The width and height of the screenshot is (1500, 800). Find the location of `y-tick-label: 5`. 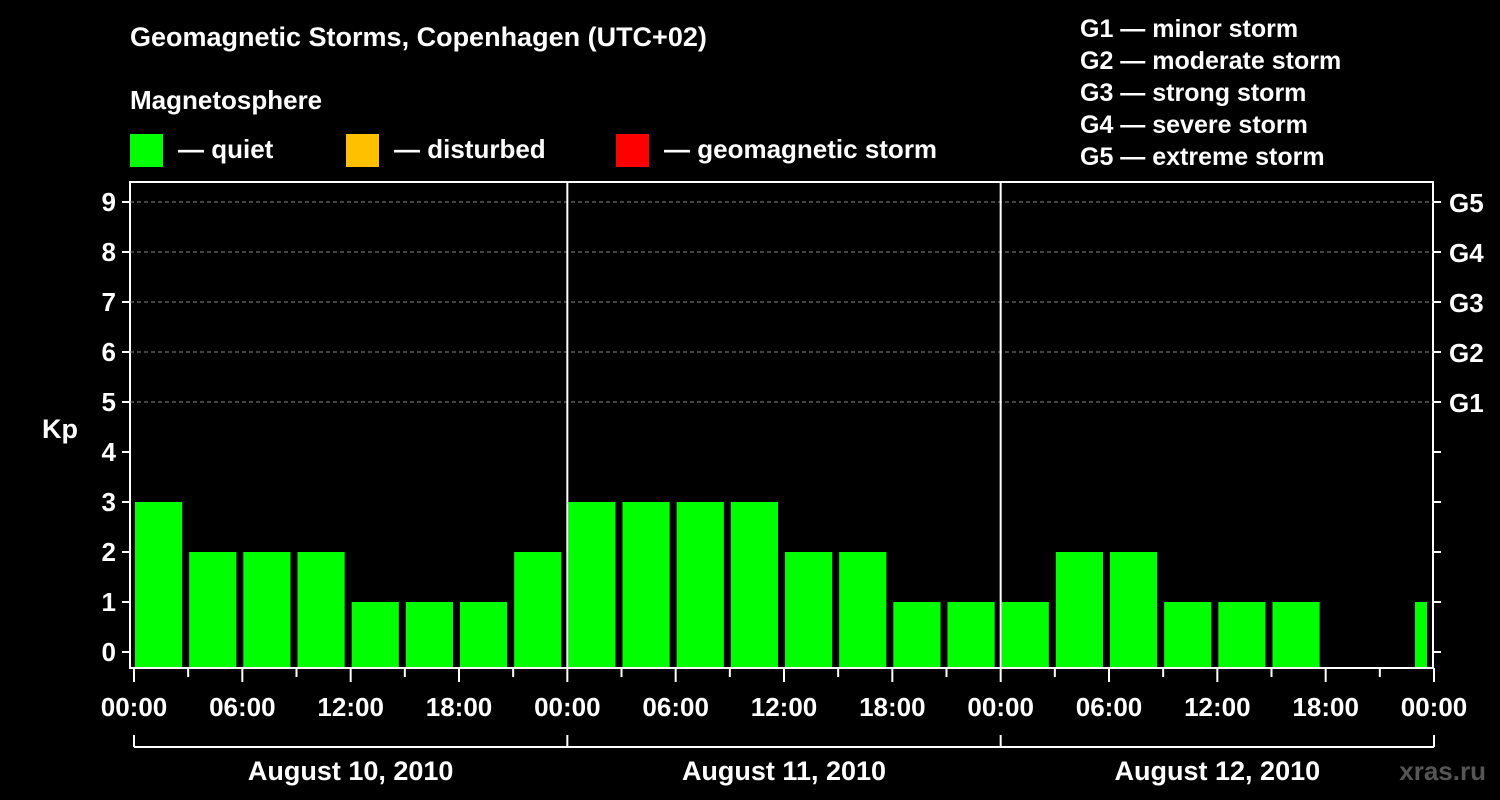

y-tick-label: 5 is located at coordinates (109, 402).